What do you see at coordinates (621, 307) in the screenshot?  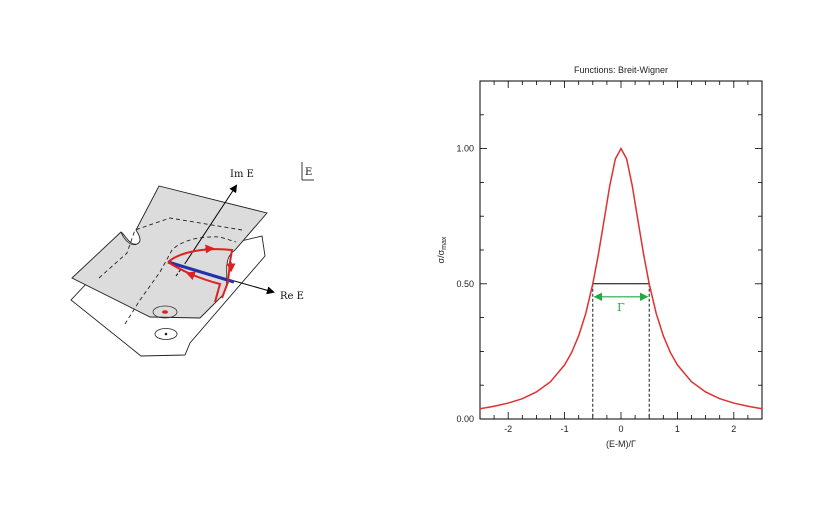 I see `gamma-annotation: Γ` at bounding box center [621, 307].